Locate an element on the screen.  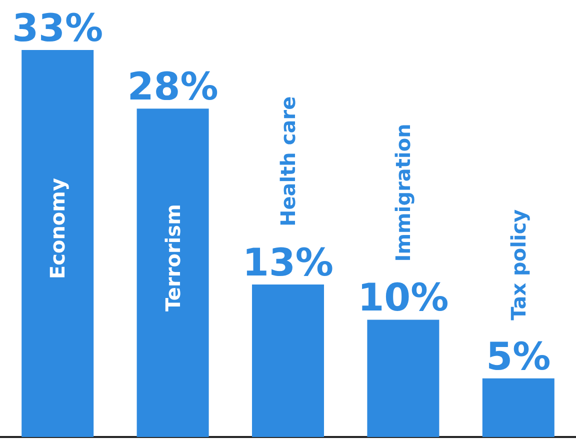
data-label: 5% is located at coordinates (518, 356).